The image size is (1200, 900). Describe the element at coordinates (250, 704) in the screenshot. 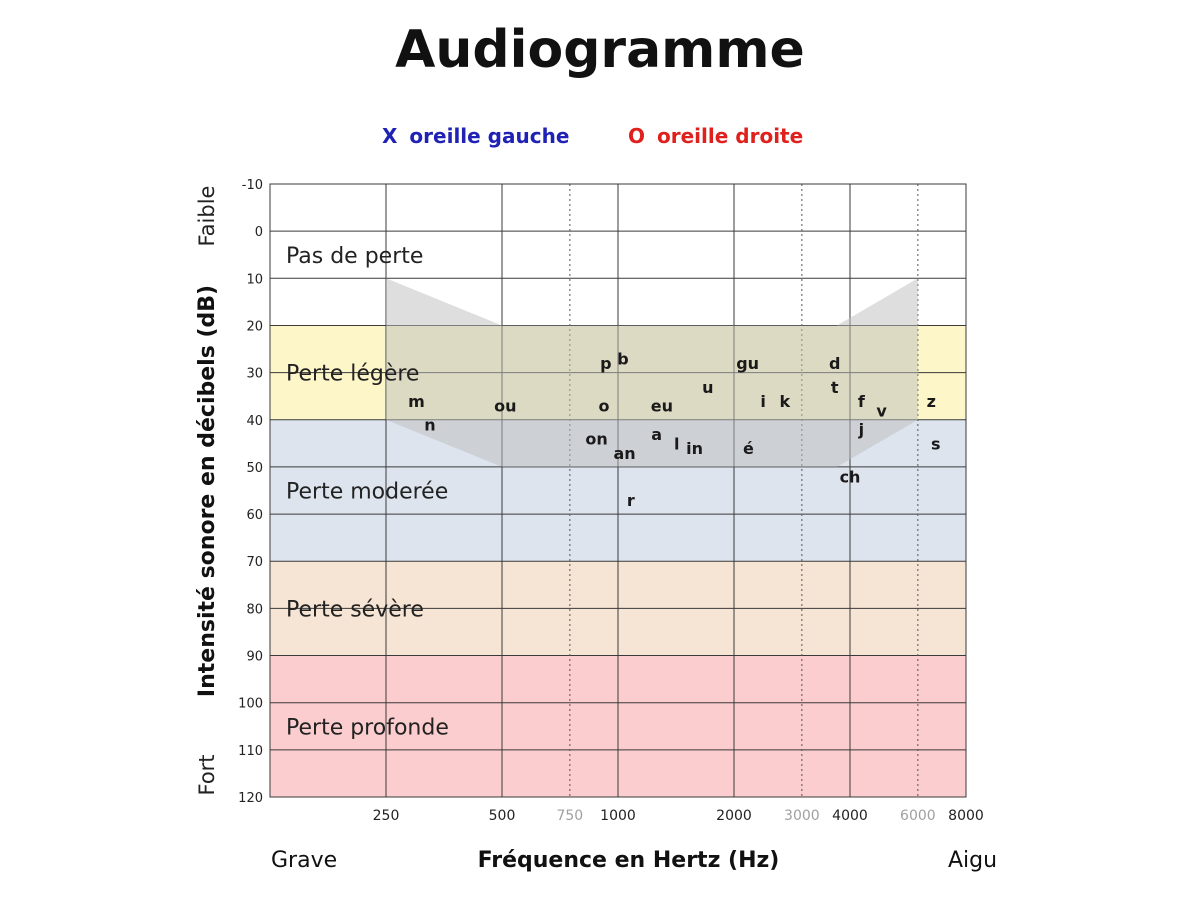

I see `y-tick-label: 100` at that location.